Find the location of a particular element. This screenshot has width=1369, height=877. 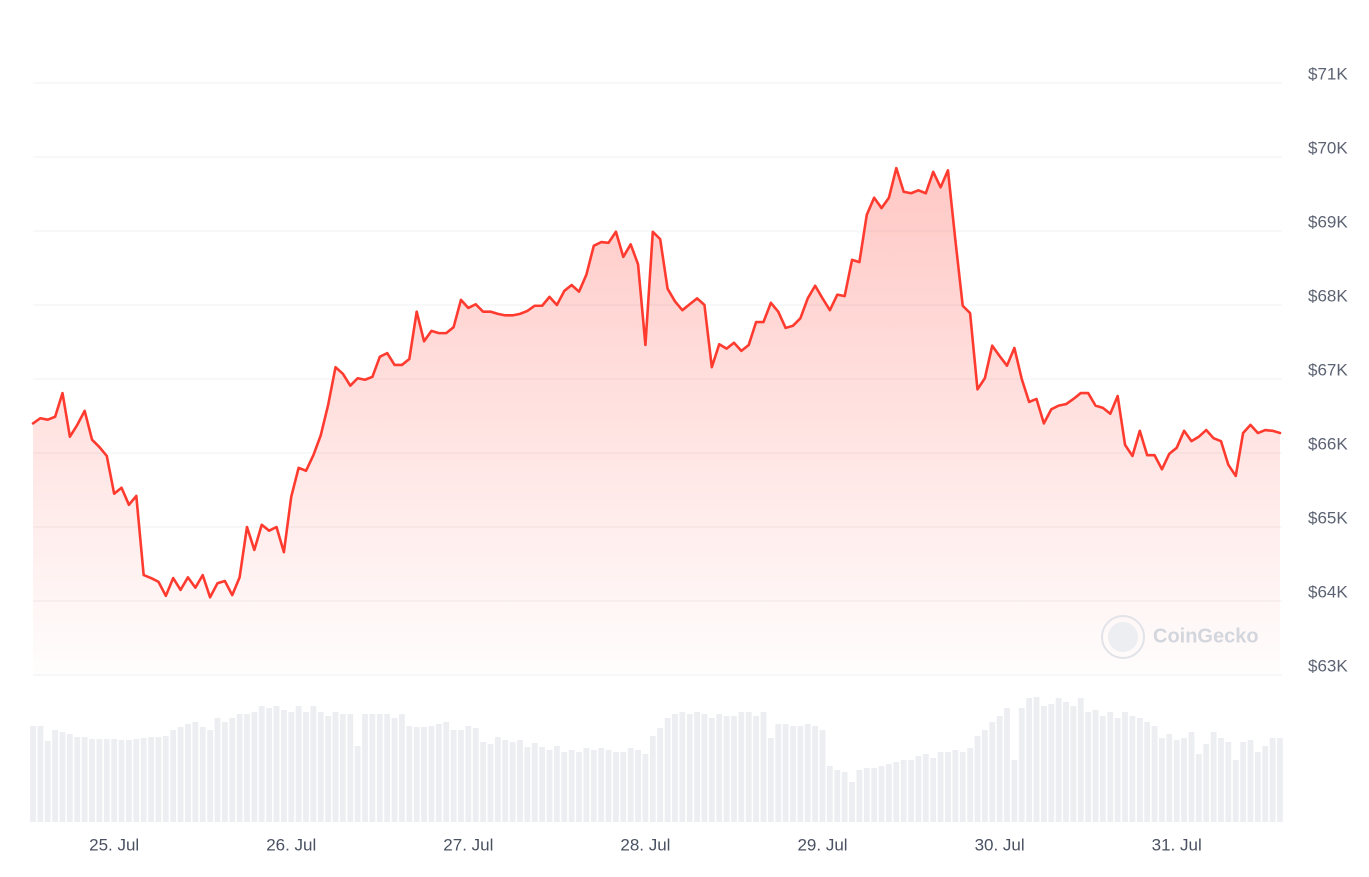

watermark-logo-inner is located at coordinates (1123, 637).